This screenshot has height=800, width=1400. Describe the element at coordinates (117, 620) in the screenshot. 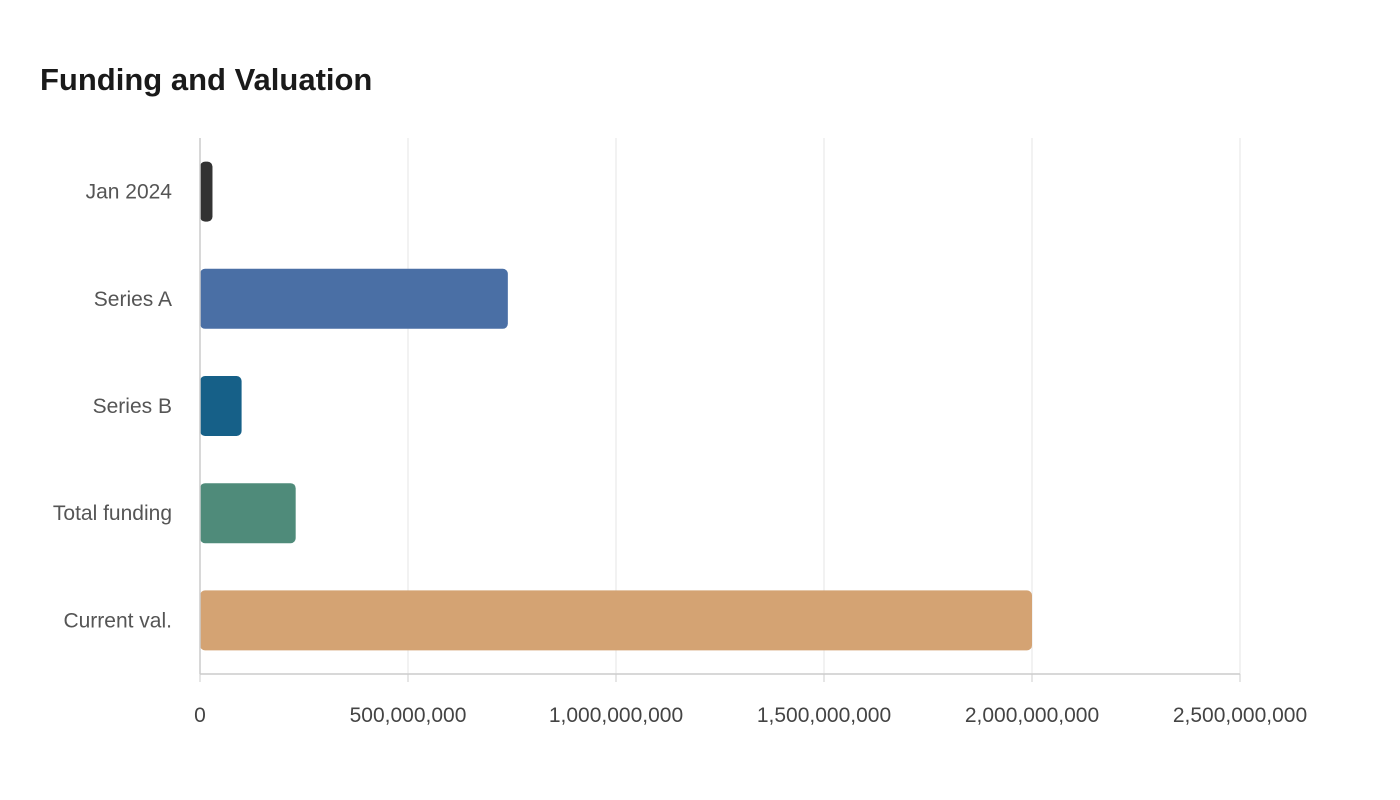

I see `category-label: Current val.` at that location.